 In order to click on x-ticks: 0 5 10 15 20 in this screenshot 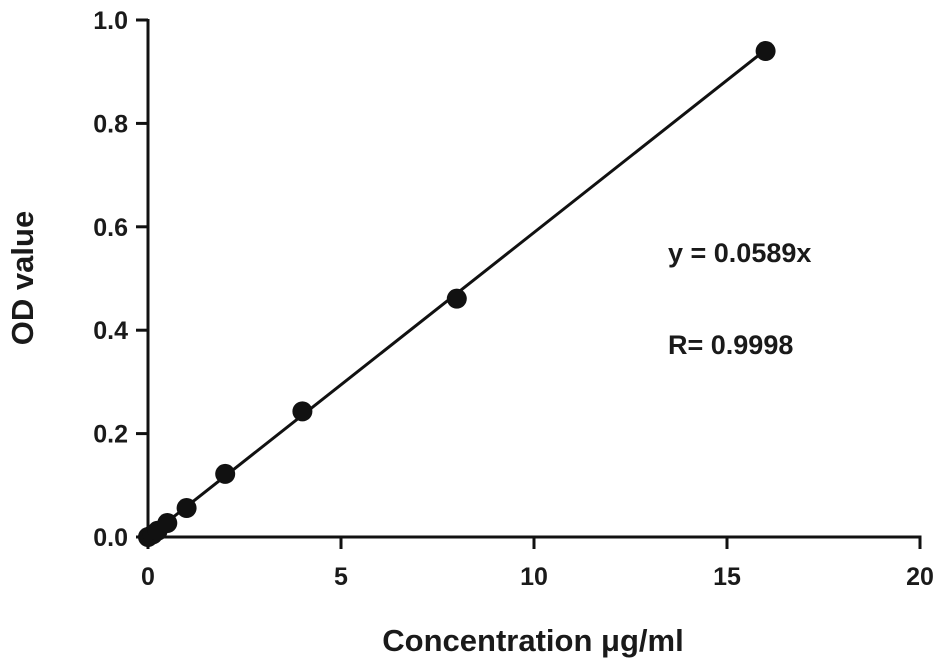, I will do `click(537, 564)`.